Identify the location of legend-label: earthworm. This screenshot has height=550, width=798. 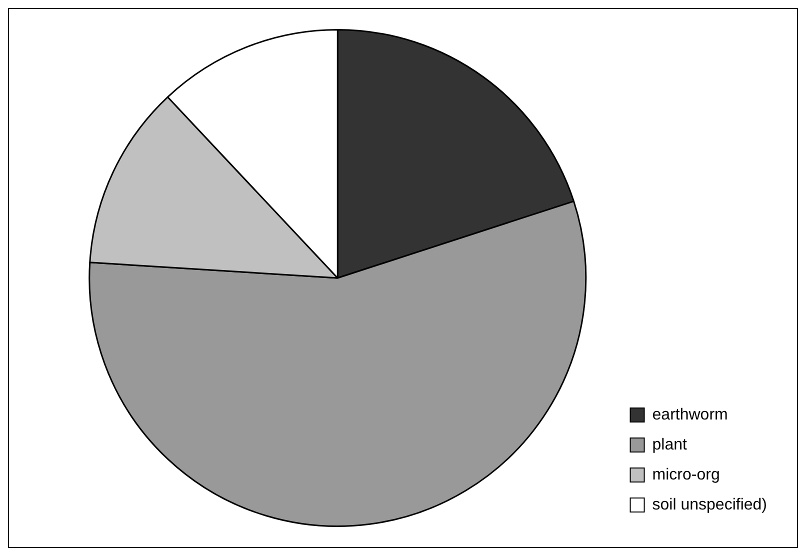
(690, 415).